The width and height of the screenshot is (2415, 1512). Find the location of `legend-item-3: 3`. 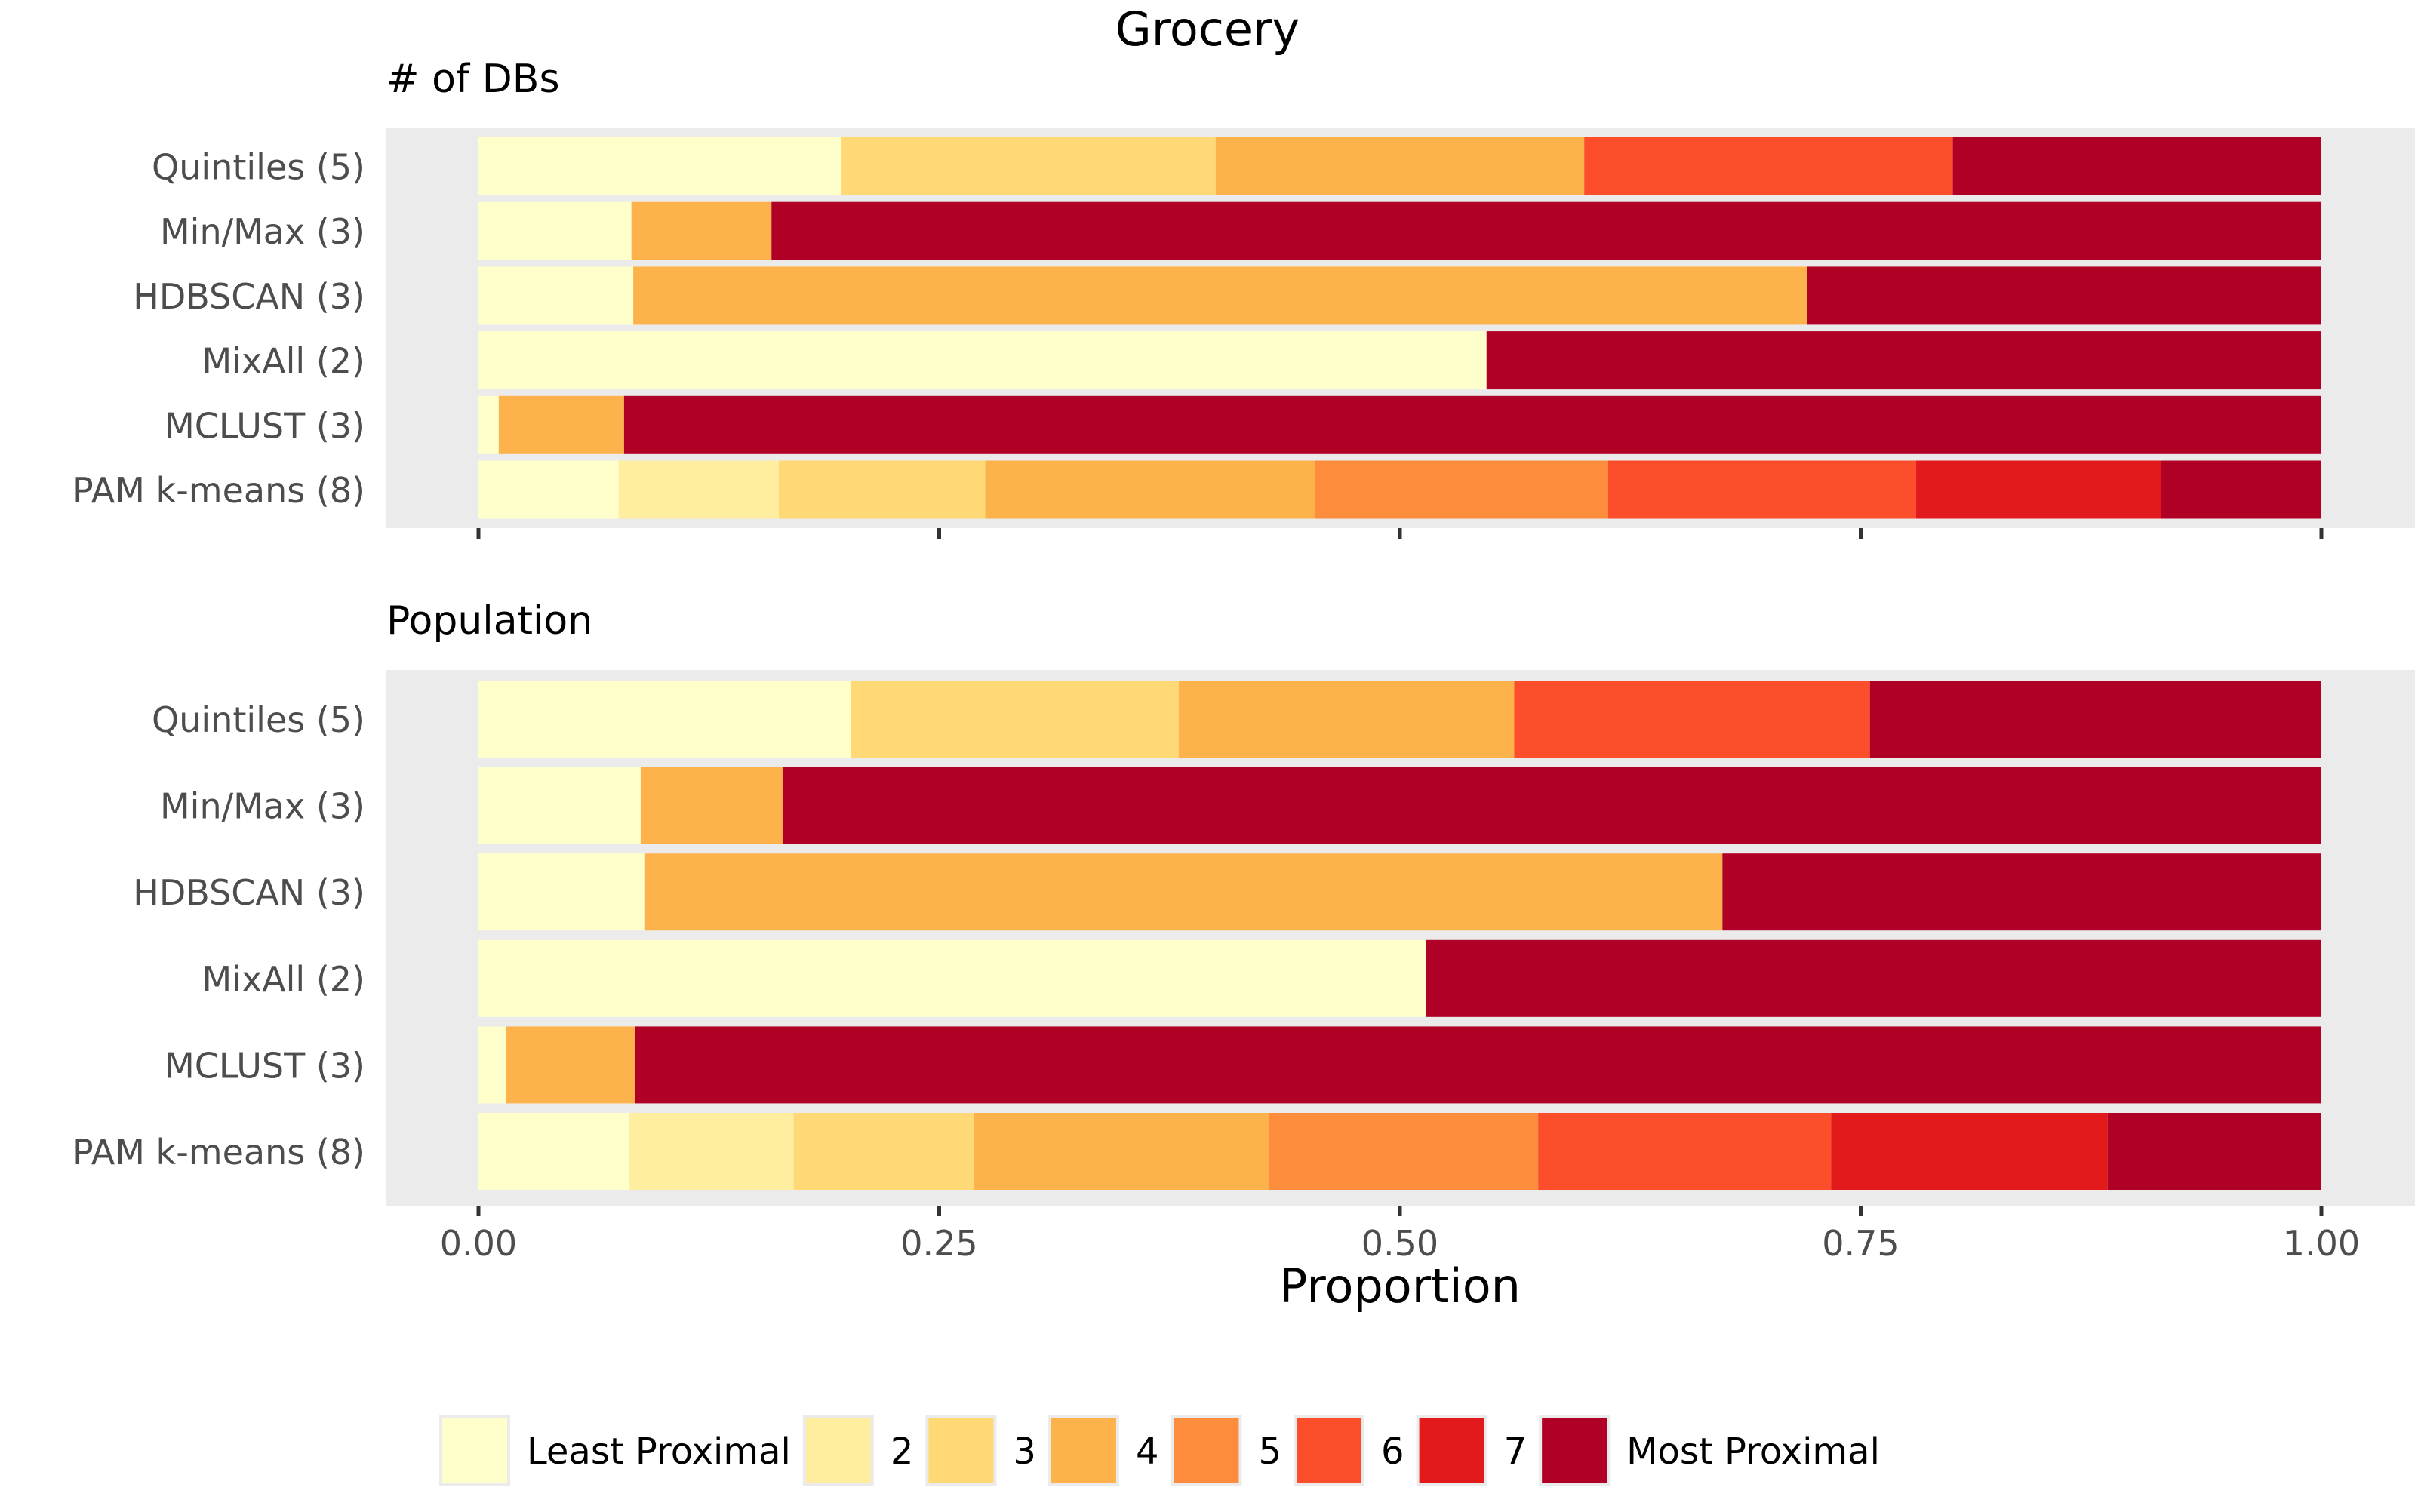

legend-item-3: 3 is located at coordinates (980, 1450).